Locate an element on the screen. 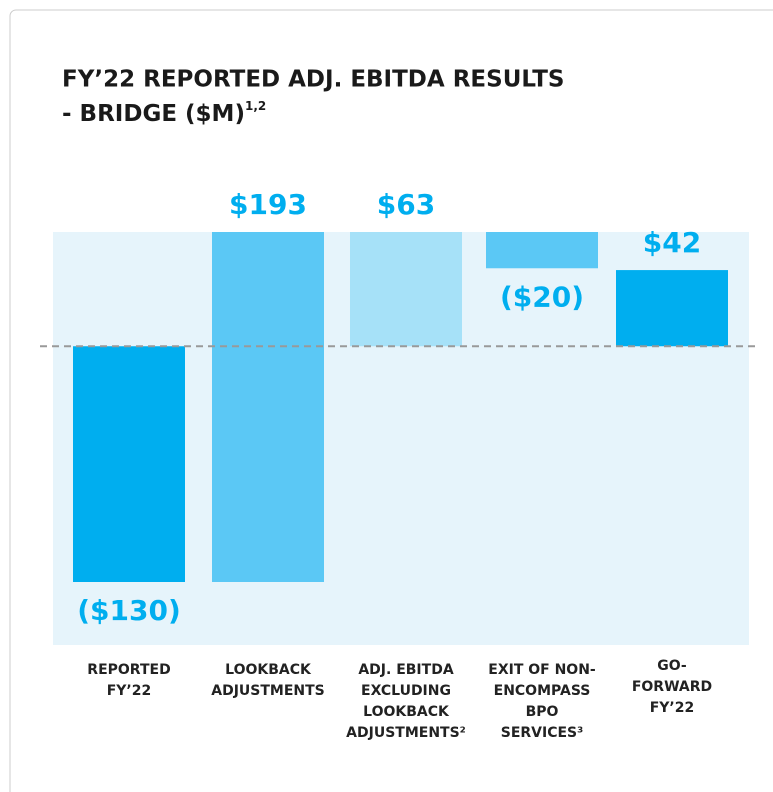  x-tick-label: REPORTED is located at coordinates (128, 670).